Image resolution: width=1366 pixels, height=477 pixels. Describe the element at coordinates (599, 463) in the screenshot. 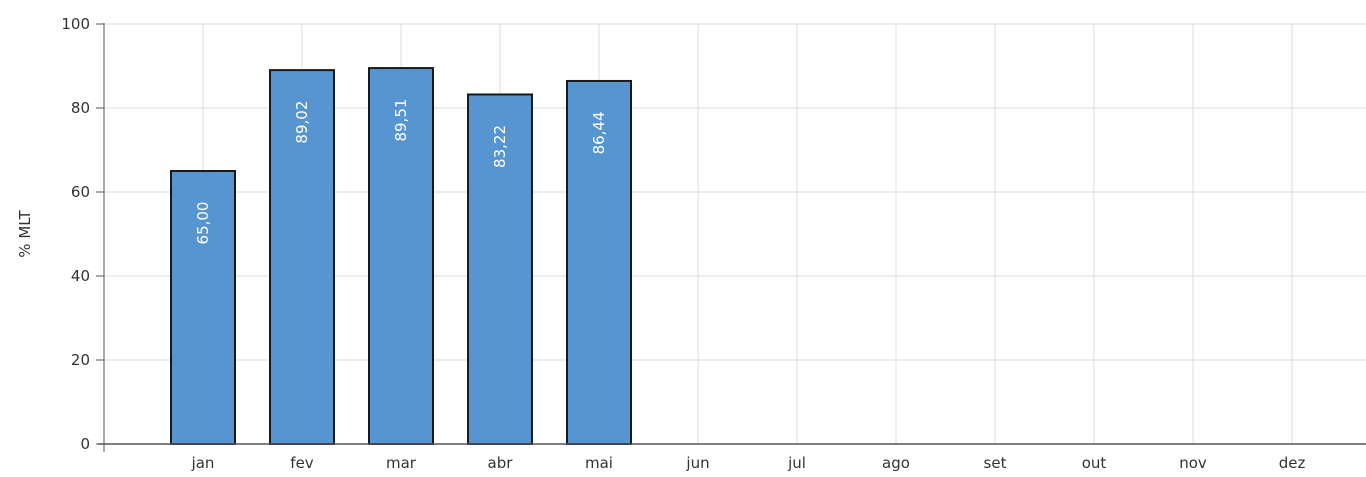

I see `x-tick-label: mai` at that location.